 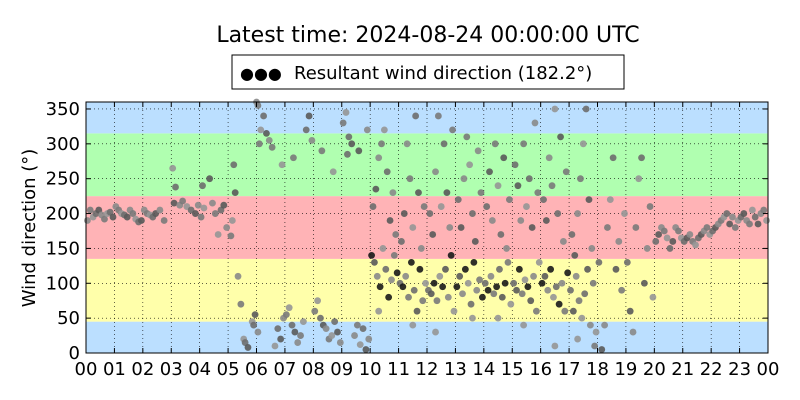 I want to click on x-tick-label: 02, so click(x=142, y=369).